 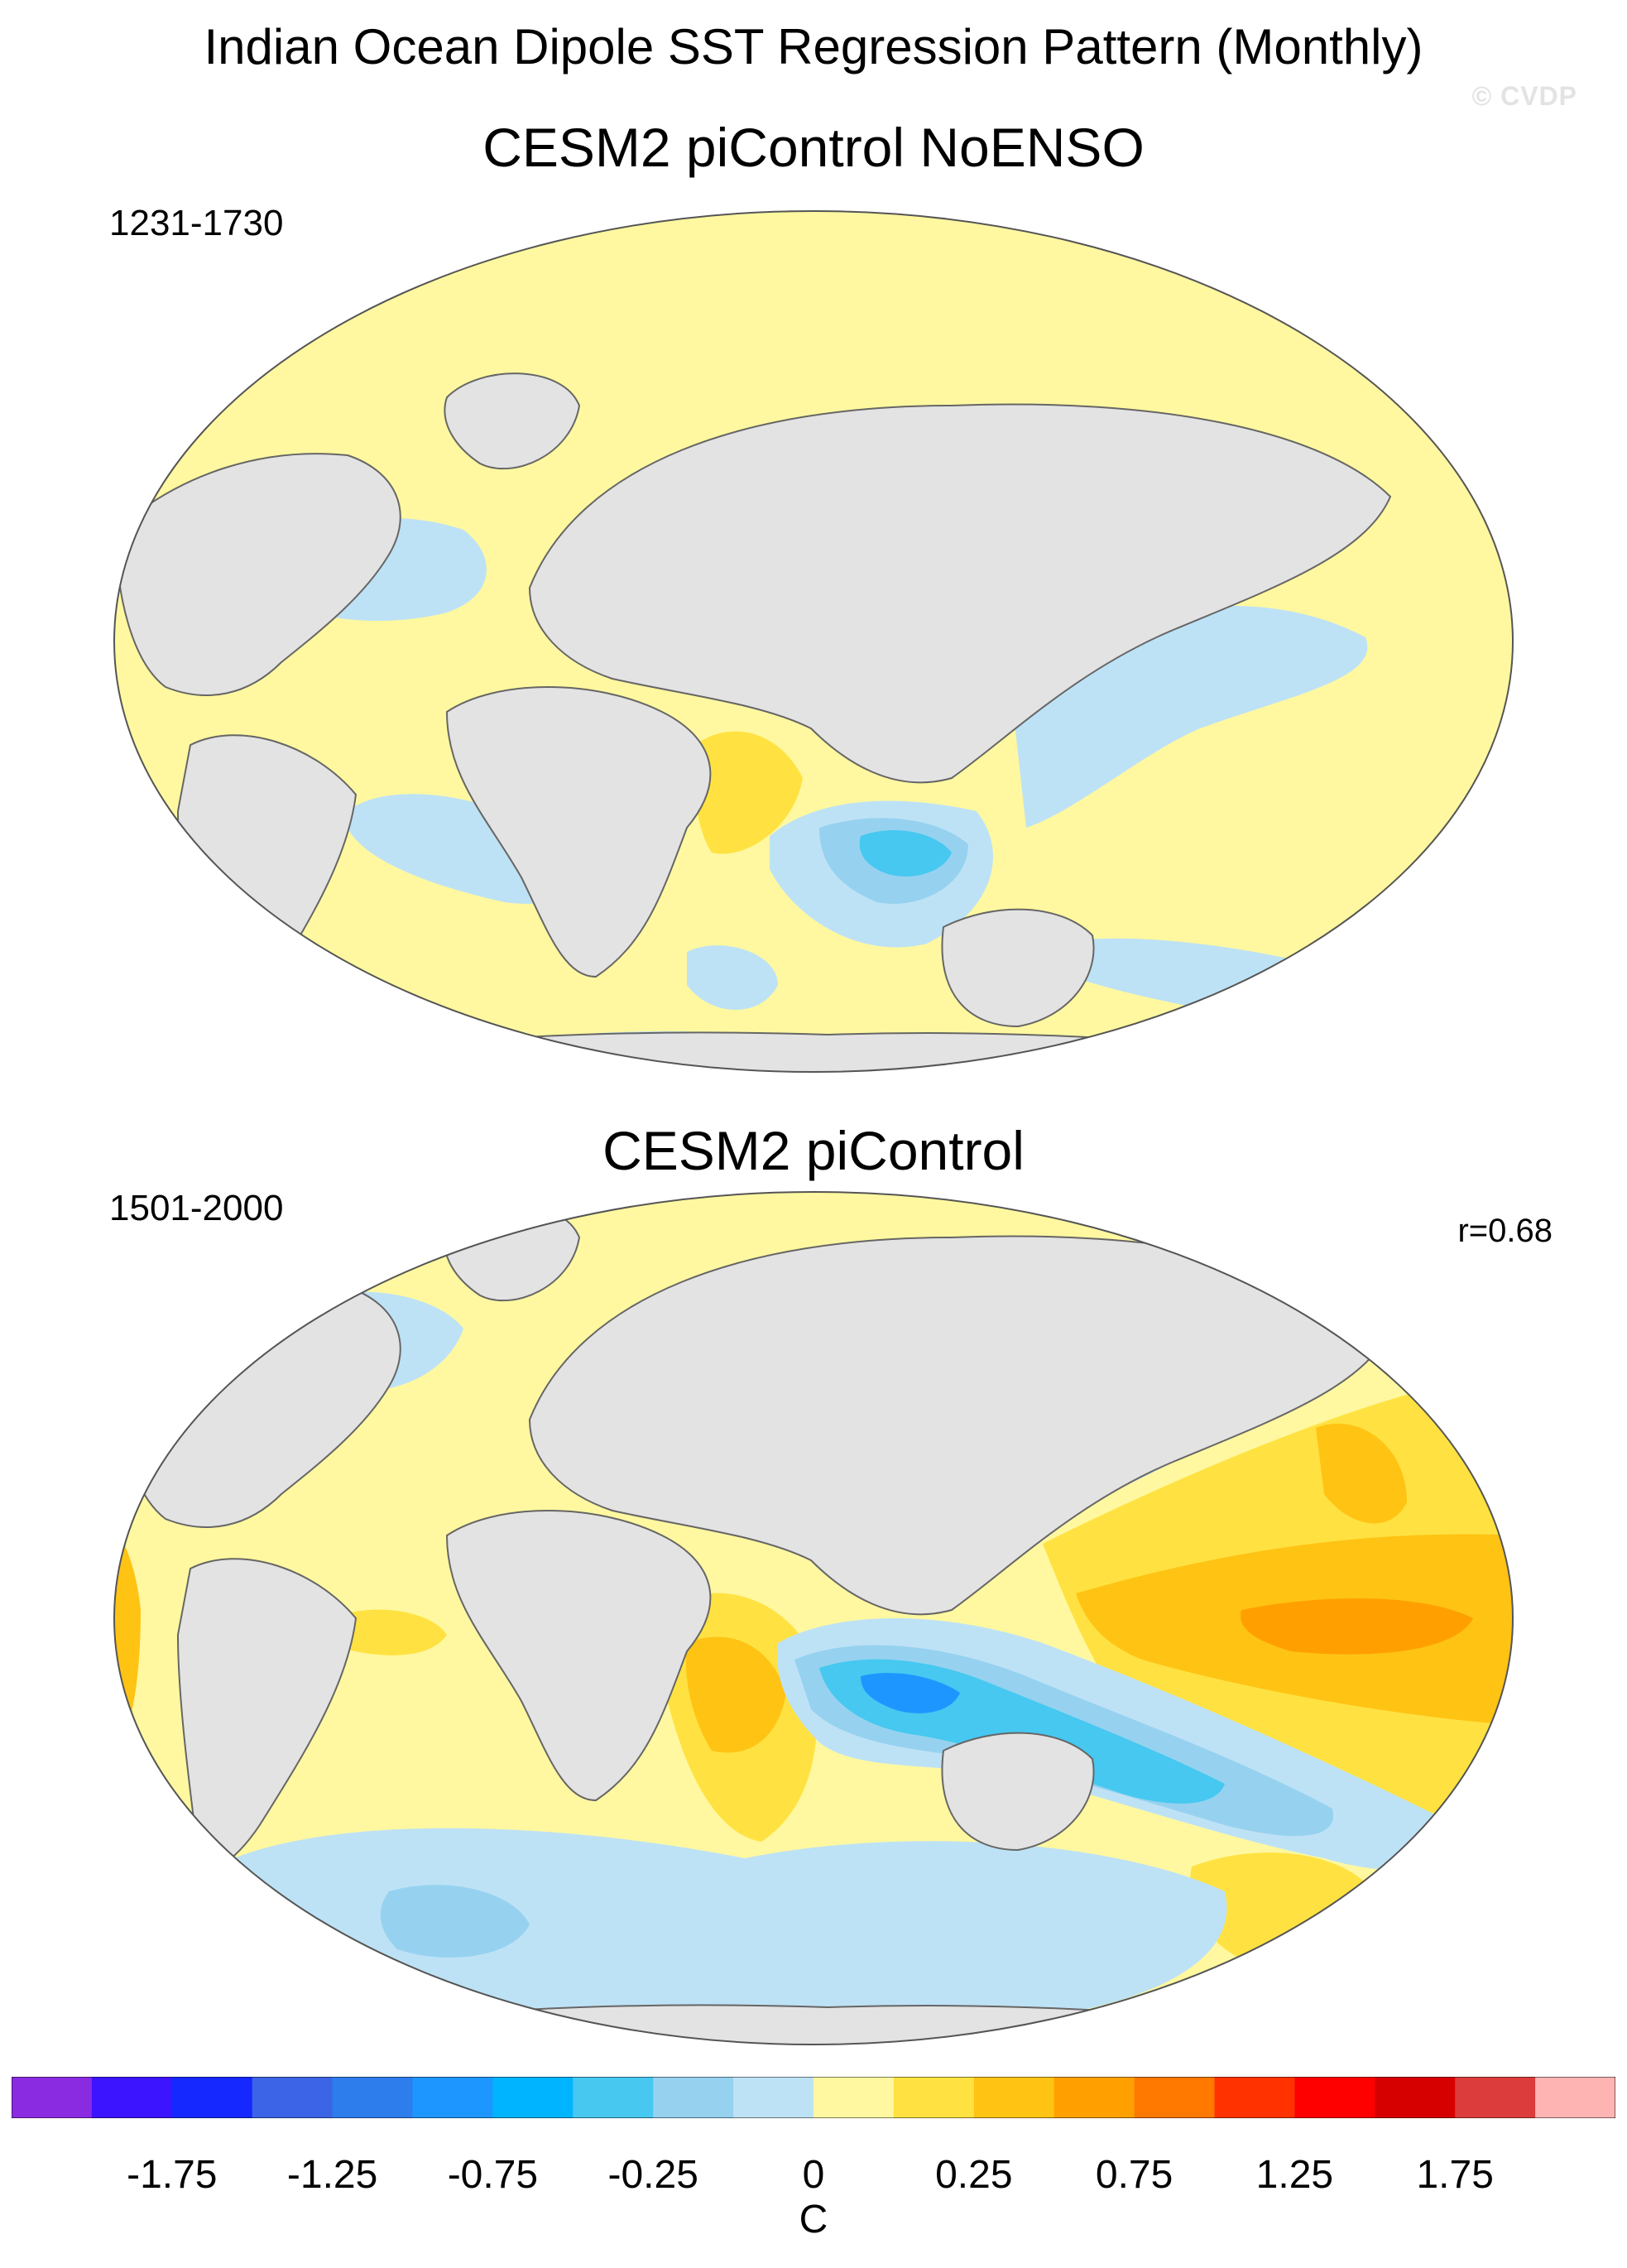 I want to click on colorbar-tick-label: 0.75, so click(x=1134, y=2175).